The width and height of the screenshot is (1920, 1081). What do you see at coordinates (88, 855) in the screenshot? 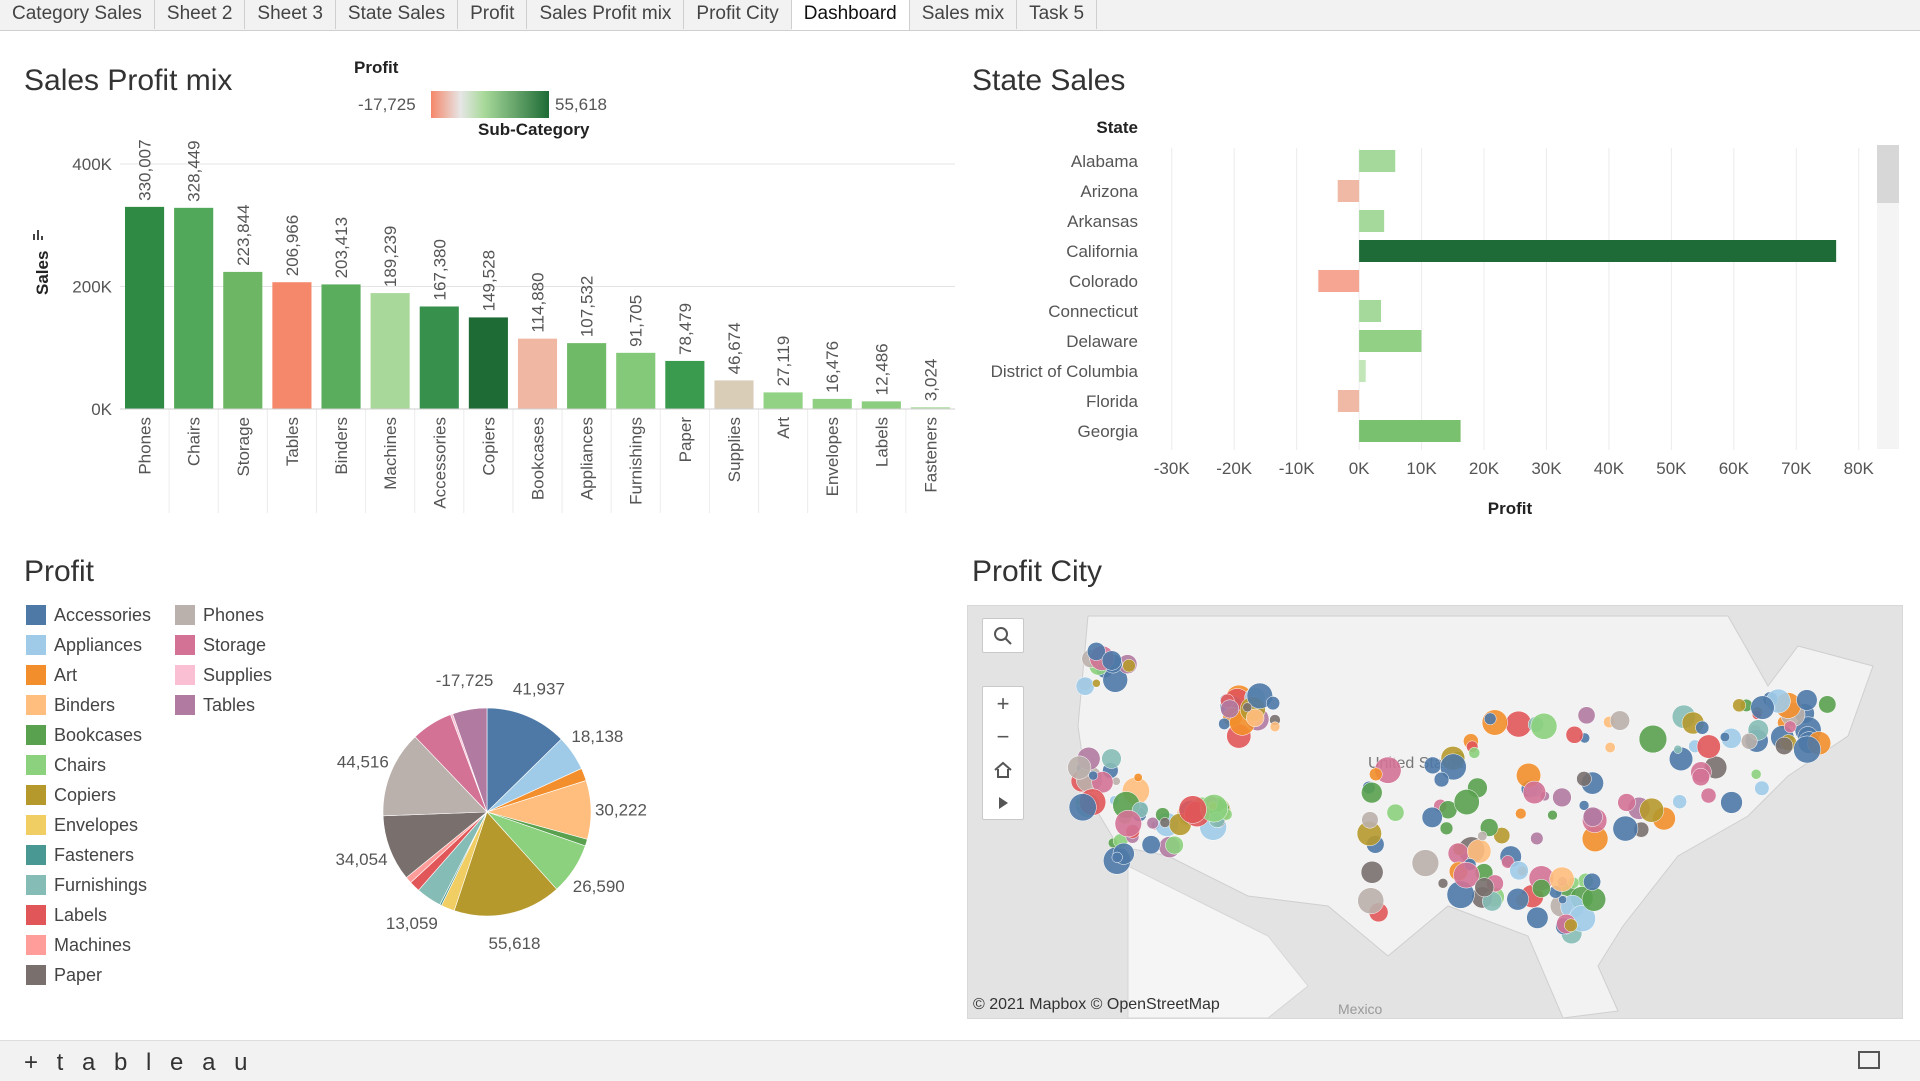
I see `legend-item: Fasteners` at bounding box center [88, 855].